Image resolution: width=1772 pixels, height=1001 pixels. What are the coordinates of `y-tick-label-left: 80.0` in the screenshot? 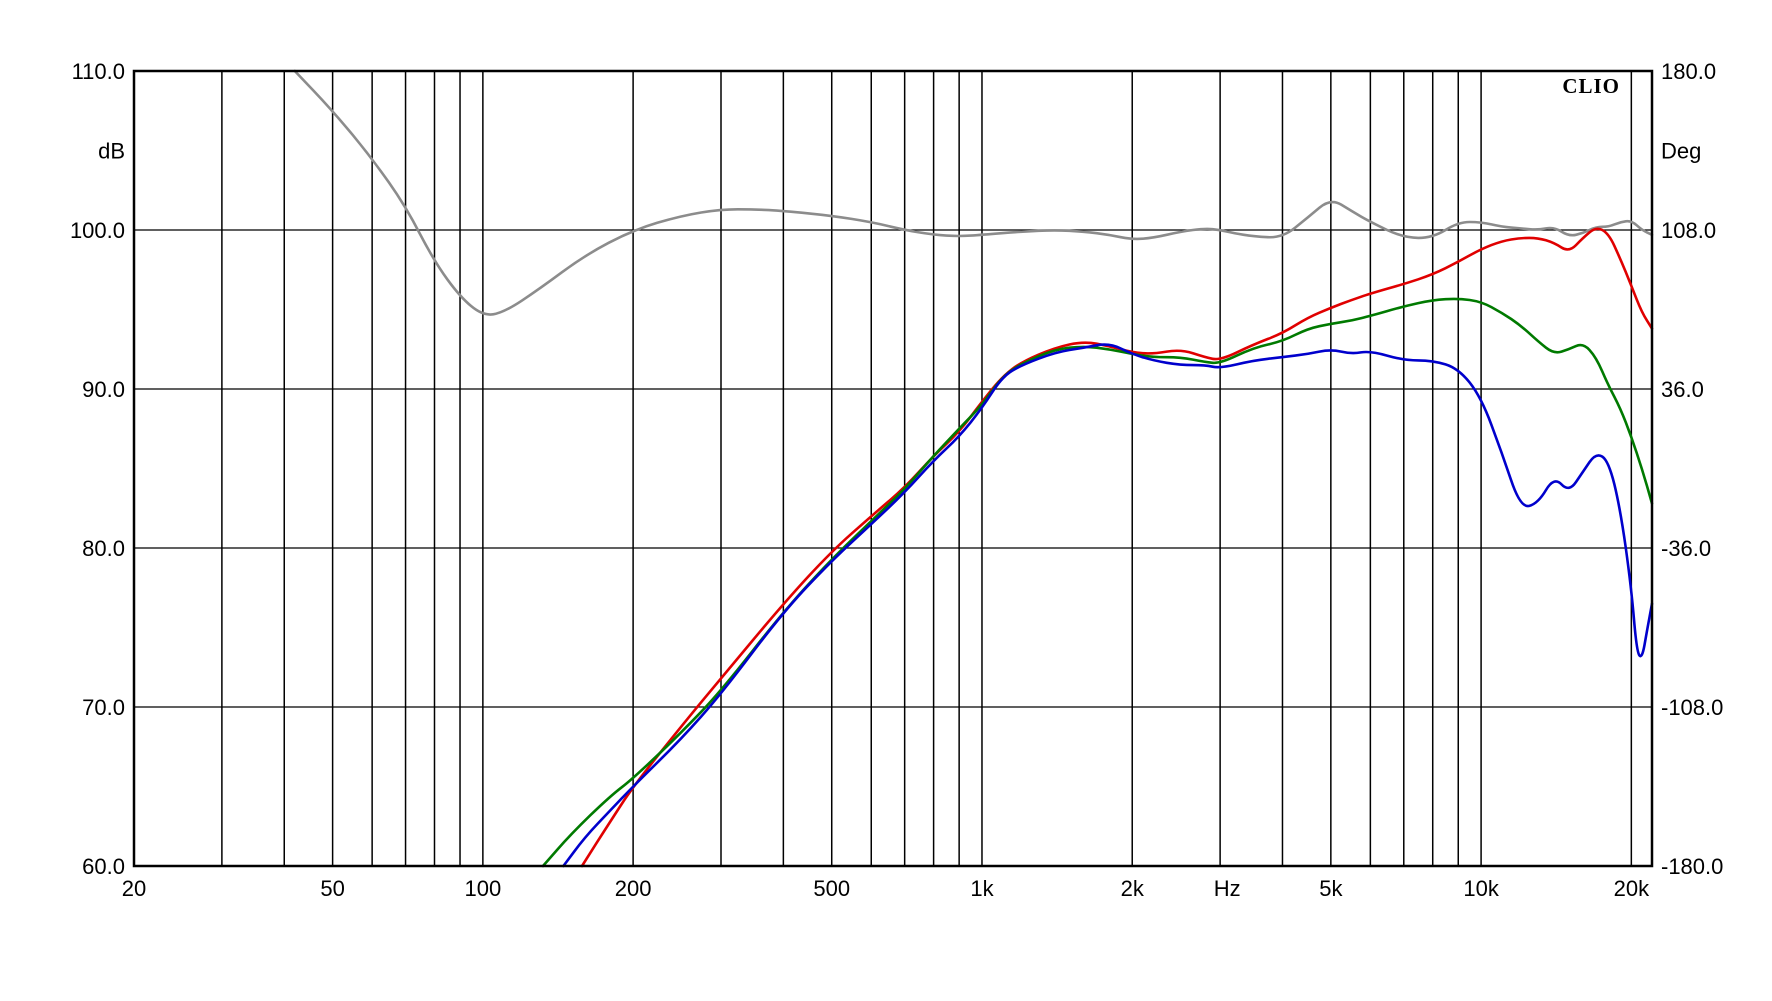 It's located at (103, 548).